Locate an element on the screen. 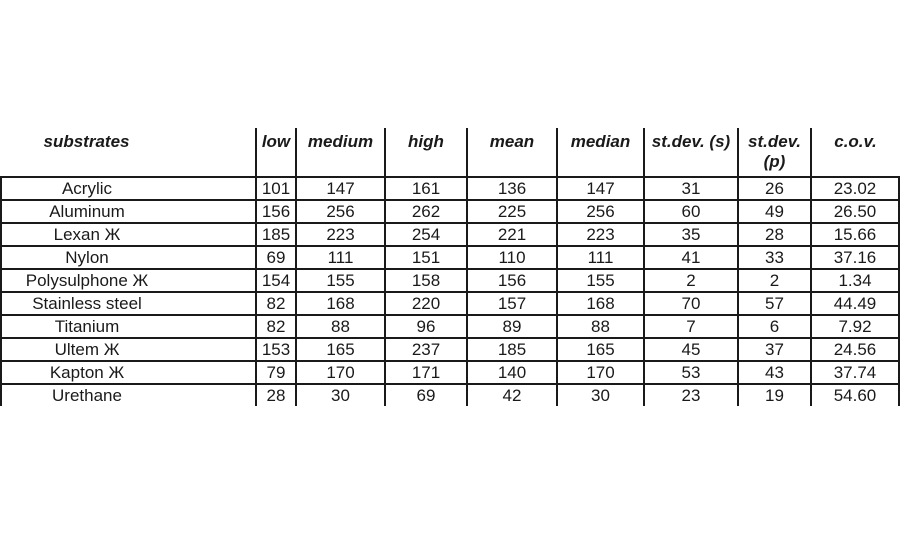 Image resolution: width=900 pixels, height=550 pixels. table-row: Polysulphone Ж 154 155 158 156 155 2 2 1.34 is located at coordinates (450, 280).